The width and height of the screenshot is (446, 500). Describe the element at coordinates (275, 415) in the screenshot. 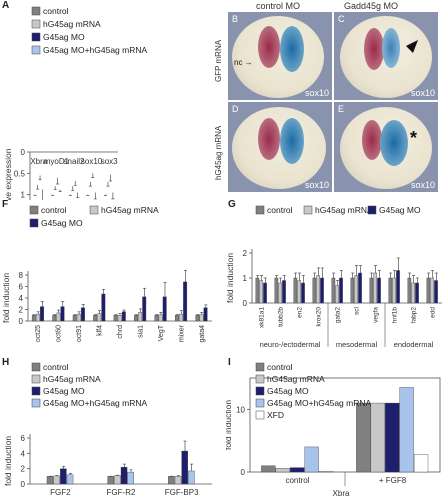

I see `legend-label: XFD` at that location.